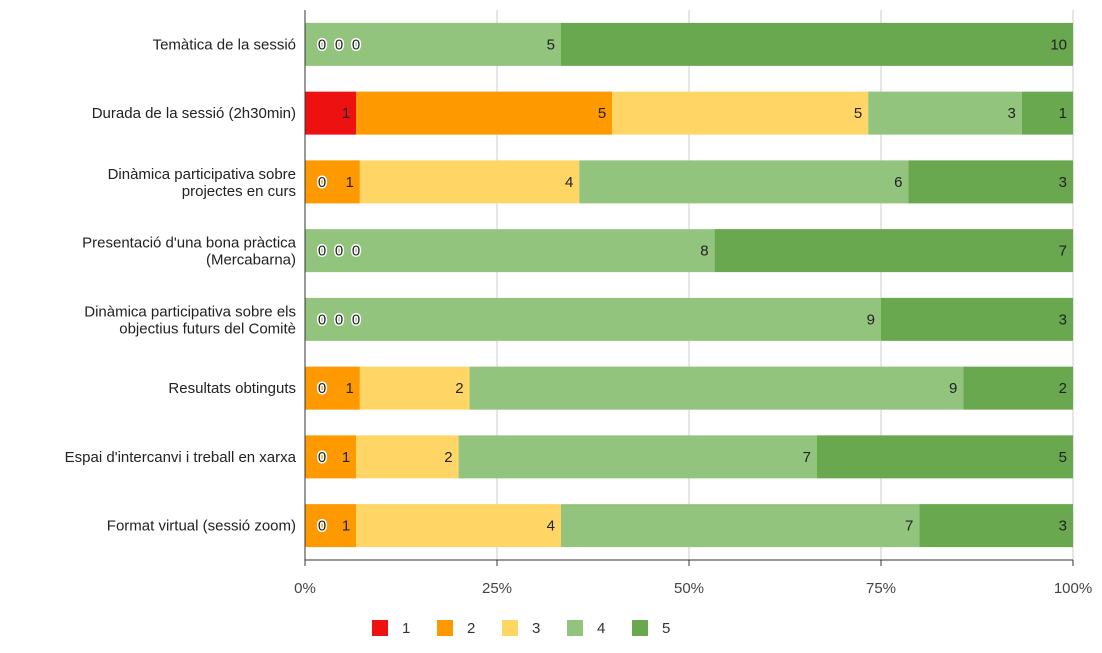 The height and width of the screenshot is (653, 1102). What do you see at coordinates (190, 311) in the screenshot?
I see `category-label-line: Dinàmica participativa sobre els` at bounding box center [190, 311].